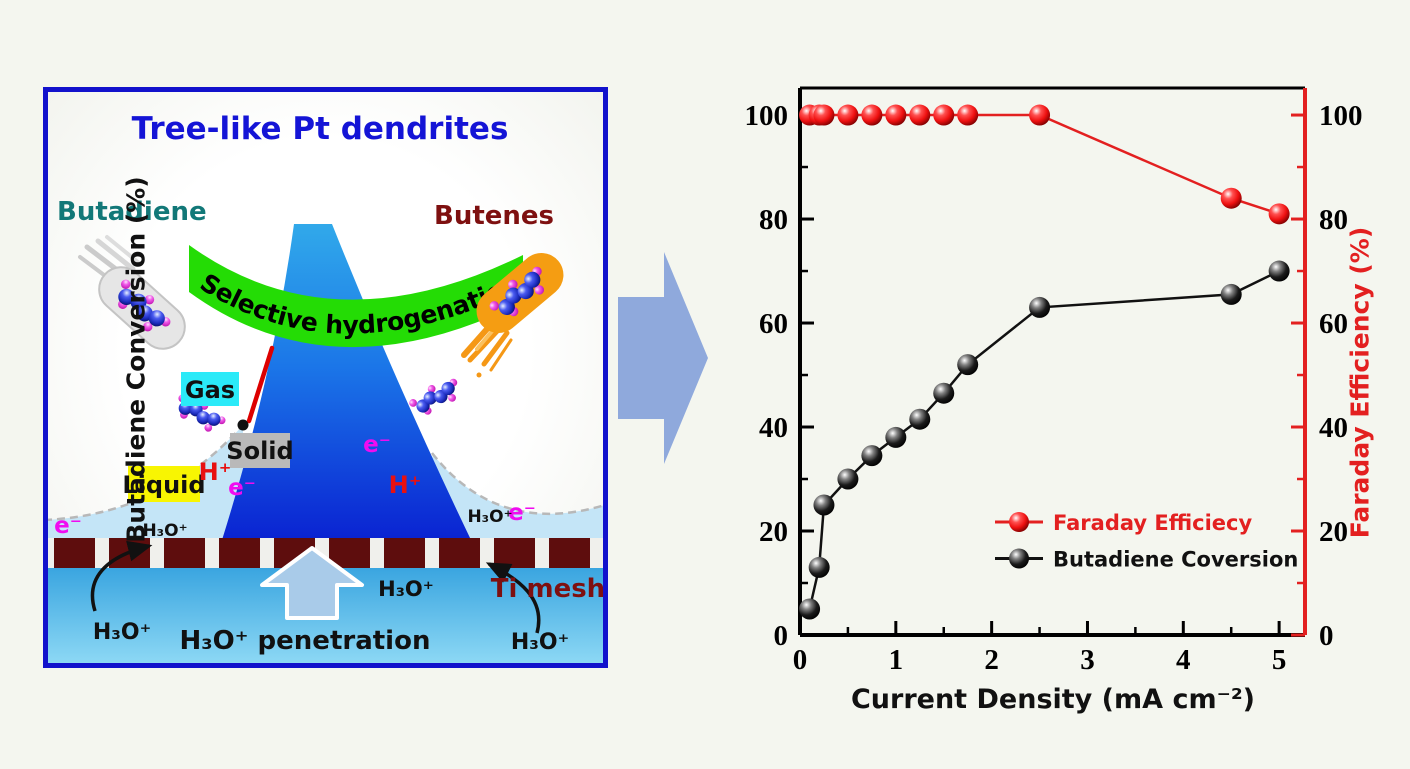 The image size is (1410, 769). What do you see at coordinates (773, 532) in the screenshot?
I see `y-tick-label-left: 20` at bounding box center [773, 532].